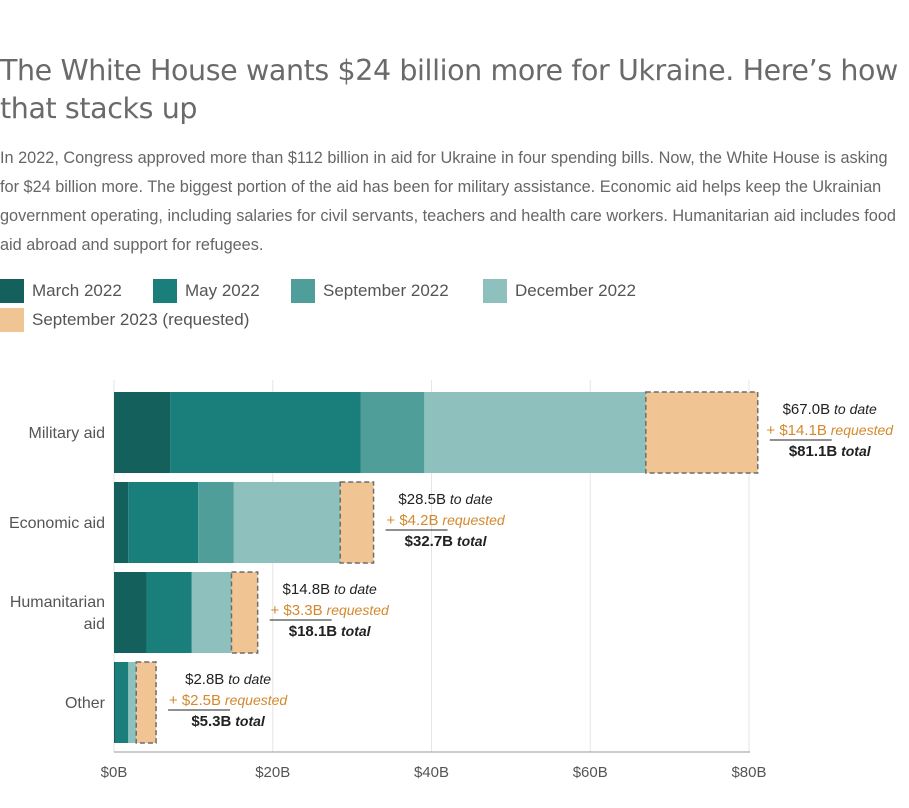 The height and width of the screenshot is (808, 909). I want to click on bar-other-may-2022, so click(122, 702).